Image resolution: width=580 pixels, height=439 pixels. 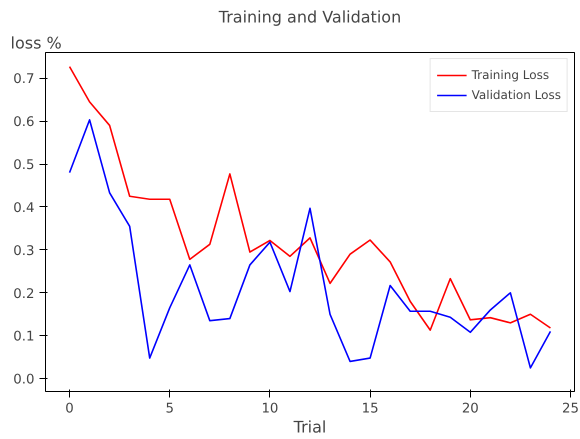 What do you see at coordinates (511, 75) in the screenshot?
I see `legend-label: Training Loss` at bounding box center [511, 75].